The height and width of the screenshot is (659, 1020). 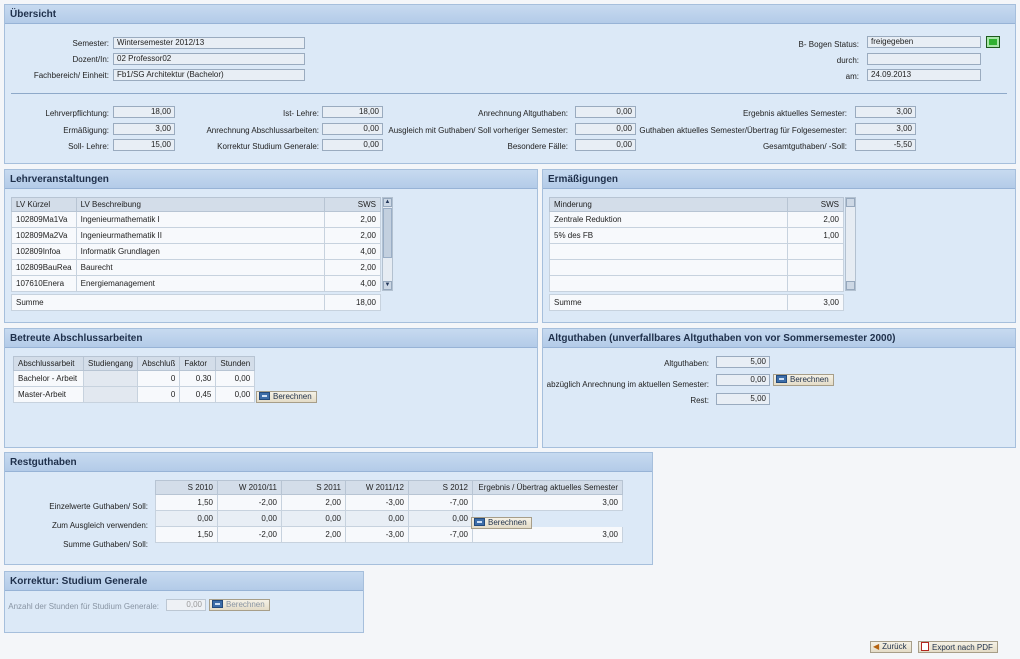 What do you see at coordinates (668, 204) in the screenshot?
I see `col-minderung: Minderung` at bounding box center [668, 204].